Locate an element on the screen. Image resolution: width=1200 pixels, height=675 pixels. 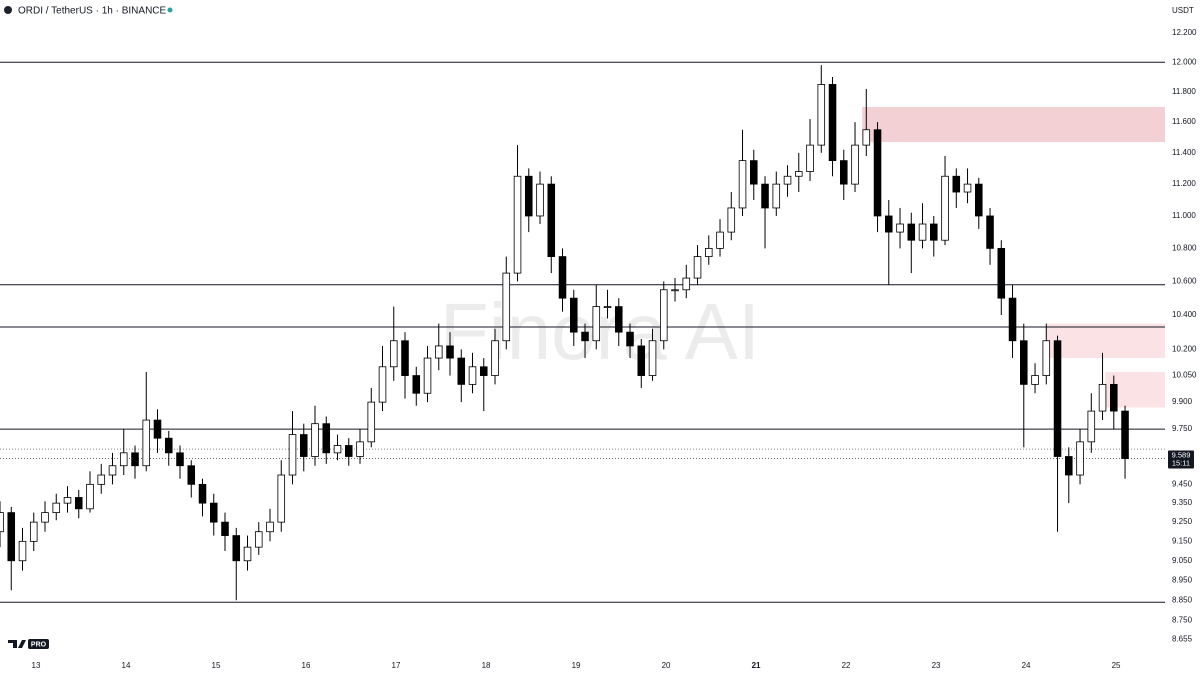
x-tick-label: 19 is located at coordinates (576, 665).